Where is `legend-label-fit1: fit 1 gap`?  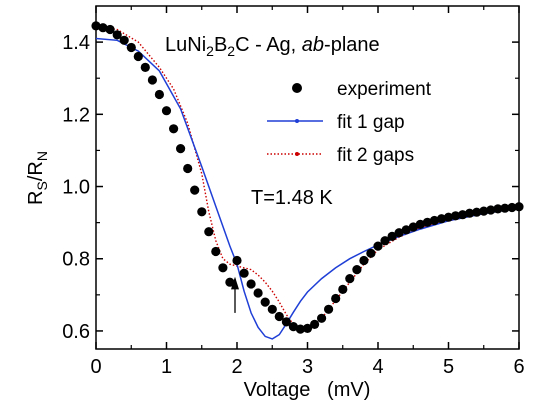 legend-label-fit1: fit 1 gap is located at coordinates (371, 122).